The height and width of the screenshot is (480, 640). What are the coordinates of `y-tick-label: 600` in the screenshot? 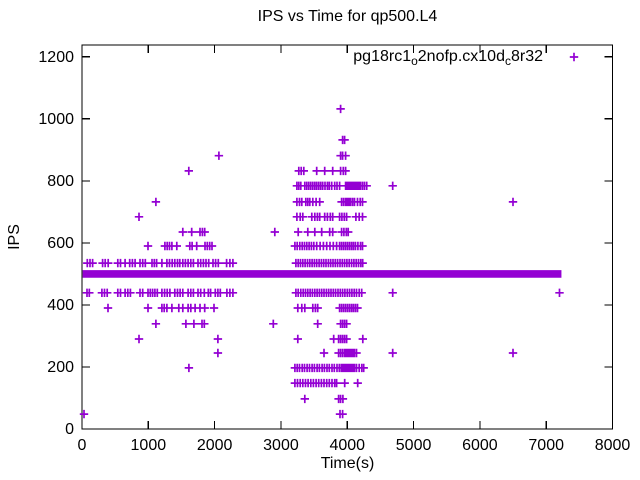 It's located at (60, 243).